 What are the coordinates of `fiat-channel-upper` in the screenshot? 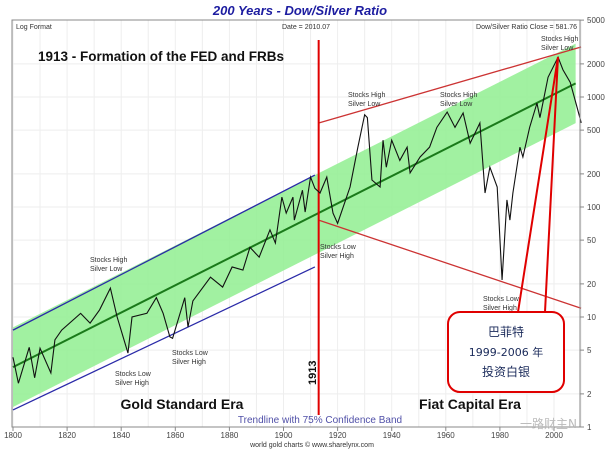 It's located at (450, 85).